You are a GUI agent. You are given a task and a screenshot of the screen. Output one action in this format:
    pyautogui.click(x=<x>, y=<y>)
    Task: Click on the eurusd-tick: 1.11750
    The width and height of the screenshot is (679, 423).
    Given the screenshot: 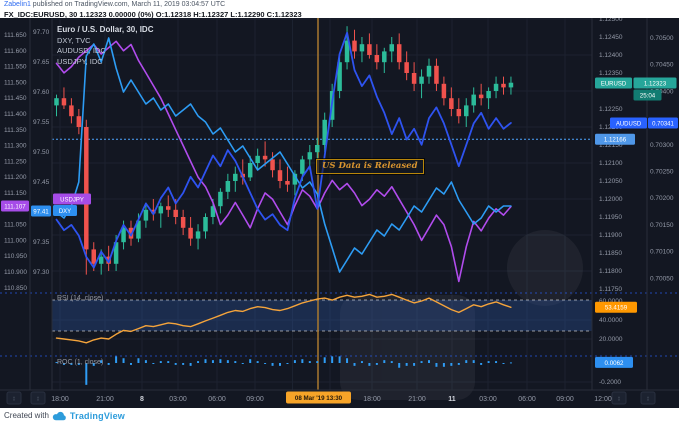 What is the action you would take?
    pyautogui.click(x=610, y=289)
    